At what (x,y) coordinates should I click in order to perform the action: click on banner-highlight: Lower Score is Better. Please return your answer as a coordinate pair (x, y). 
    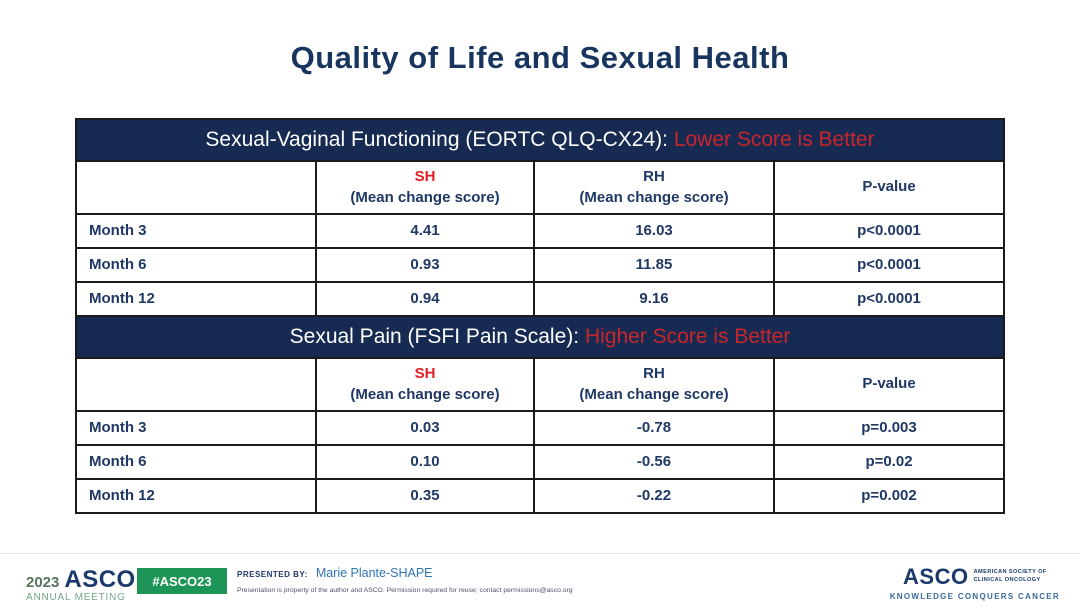
    Looking at the image, I should click on (774, 139).